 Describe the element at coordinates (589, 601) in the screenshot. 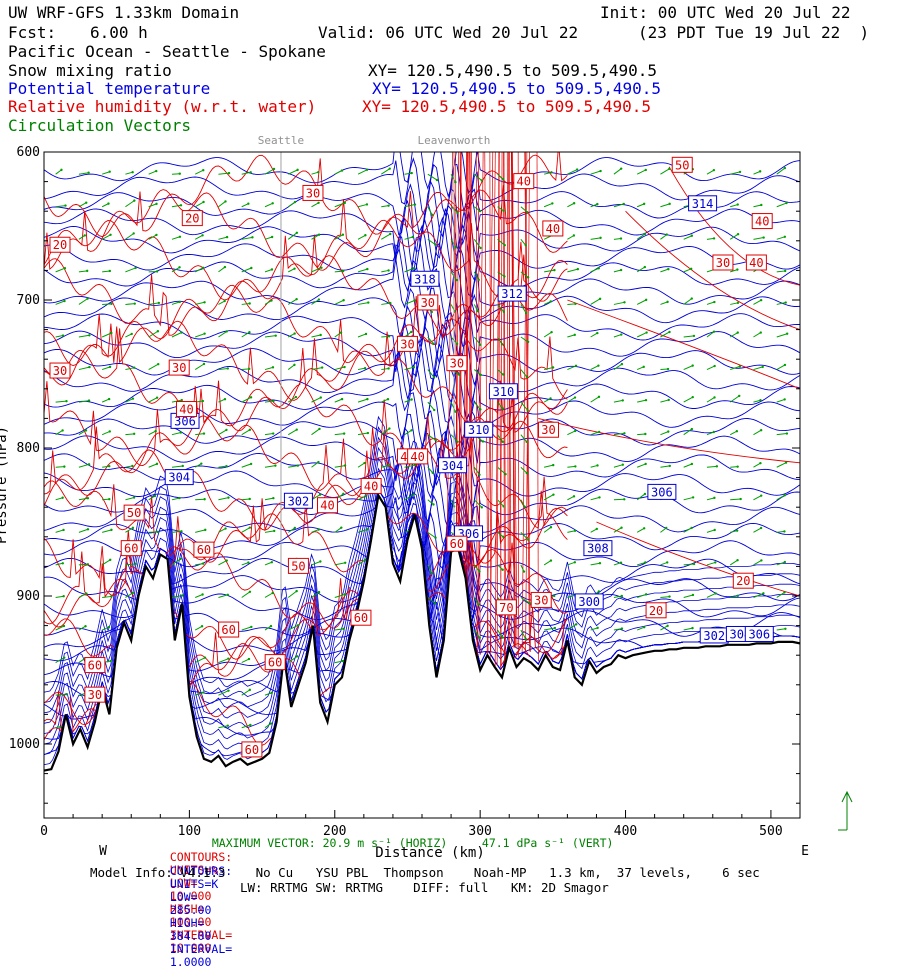

I see `theta-label: 300` at that location.